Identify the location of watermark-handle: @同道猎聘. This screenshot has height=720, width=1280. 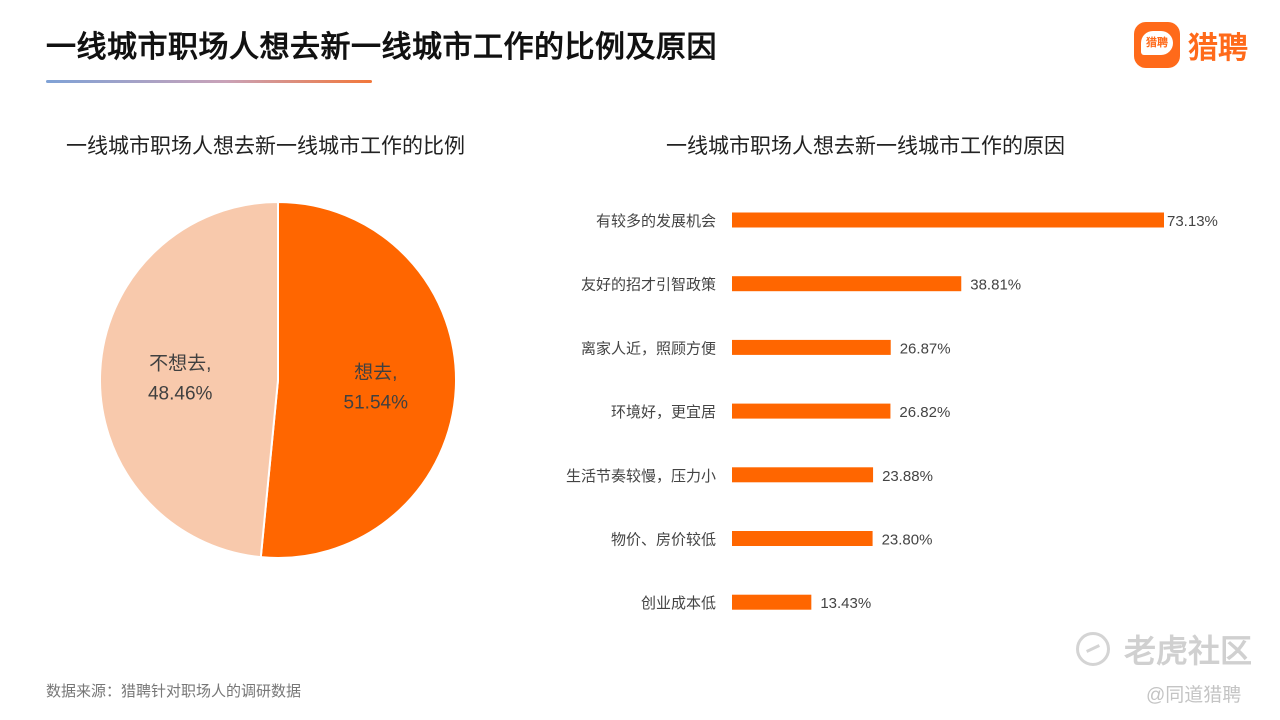
(1194, 695).